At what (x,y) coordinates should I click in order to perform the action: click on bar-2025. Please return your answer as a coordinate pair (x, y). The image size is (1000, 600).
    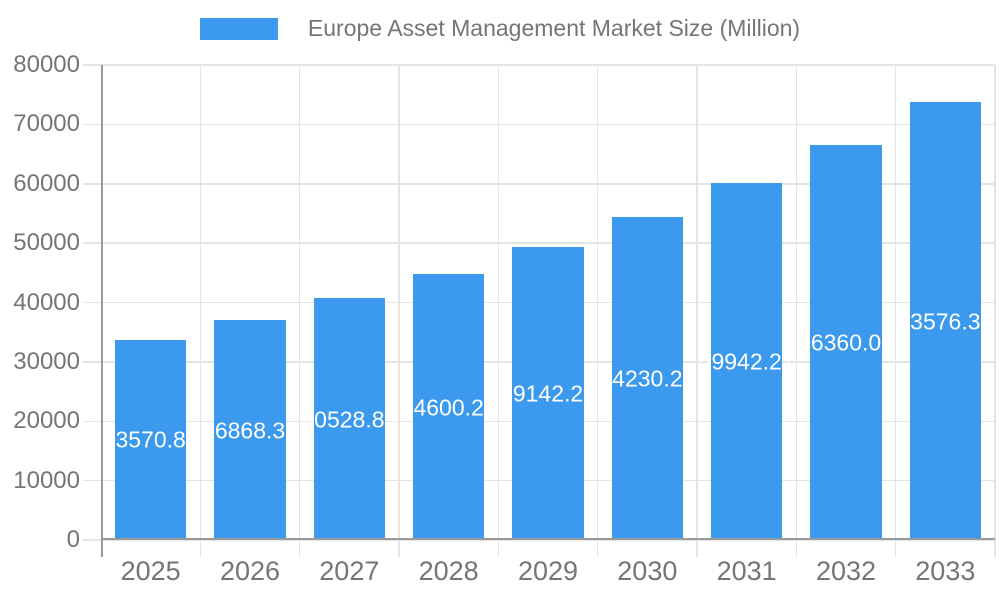
    Looking at the image, I should click on (150, 439).